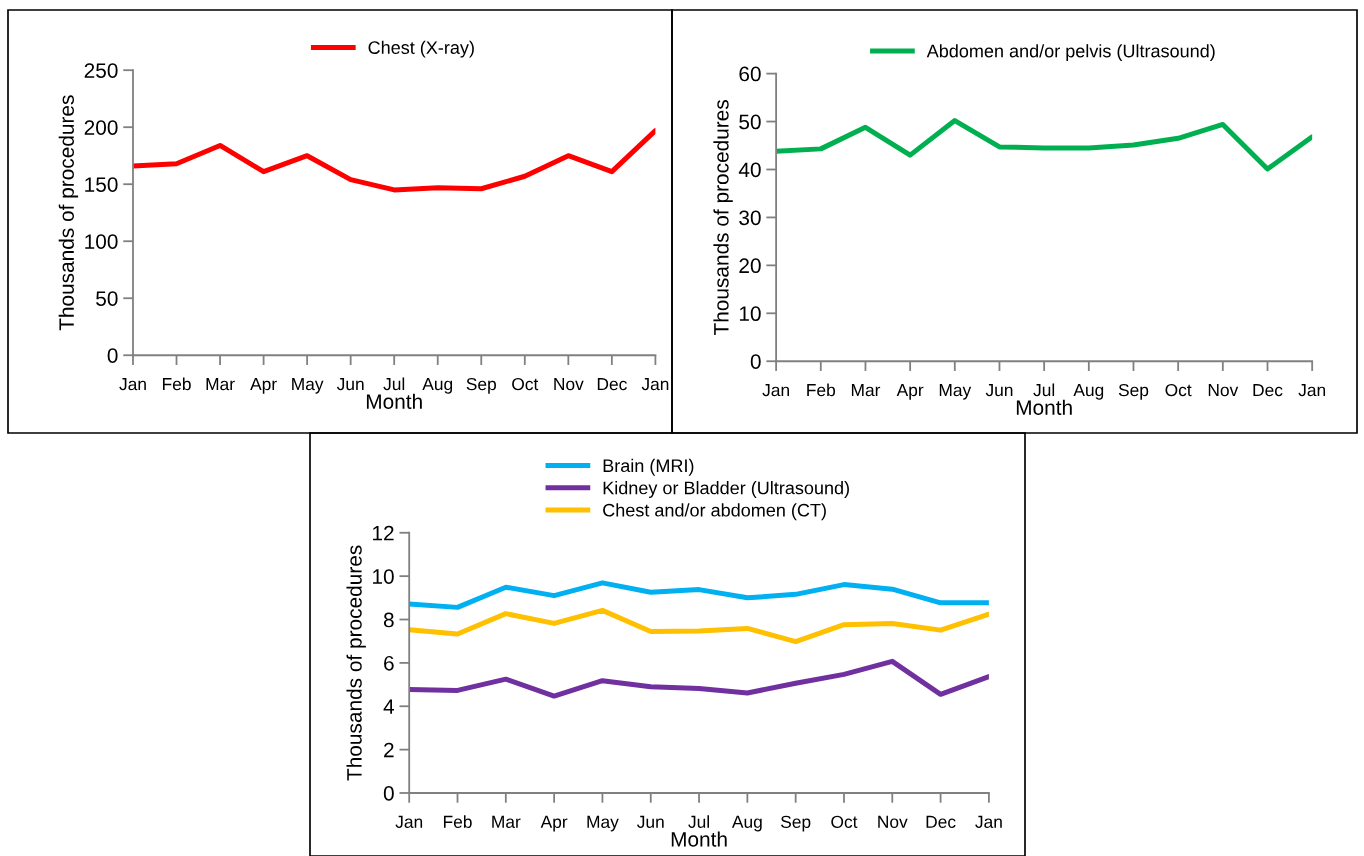 This screenshot has height=856, width=1364. What do you see at coordinates (101, 70) in the screenshot?
I see `y-tick-label: 250` at bounding box center [101, 70].